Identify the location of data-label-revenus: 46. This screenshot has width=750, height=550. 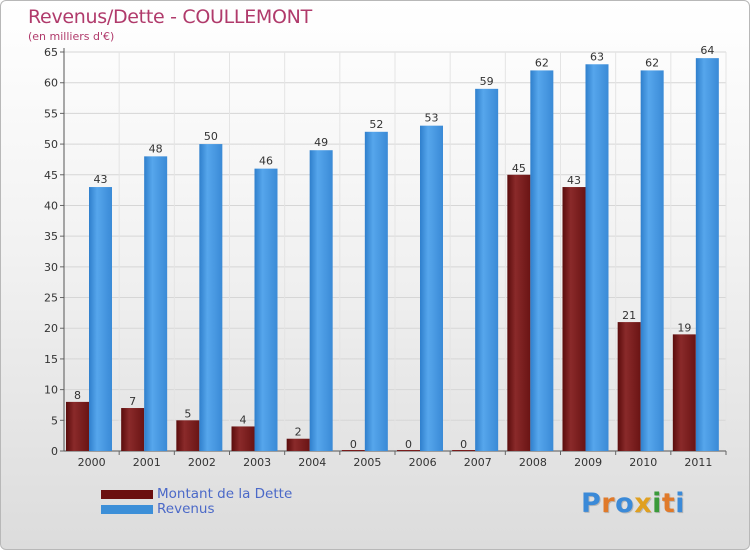
(266, 161).